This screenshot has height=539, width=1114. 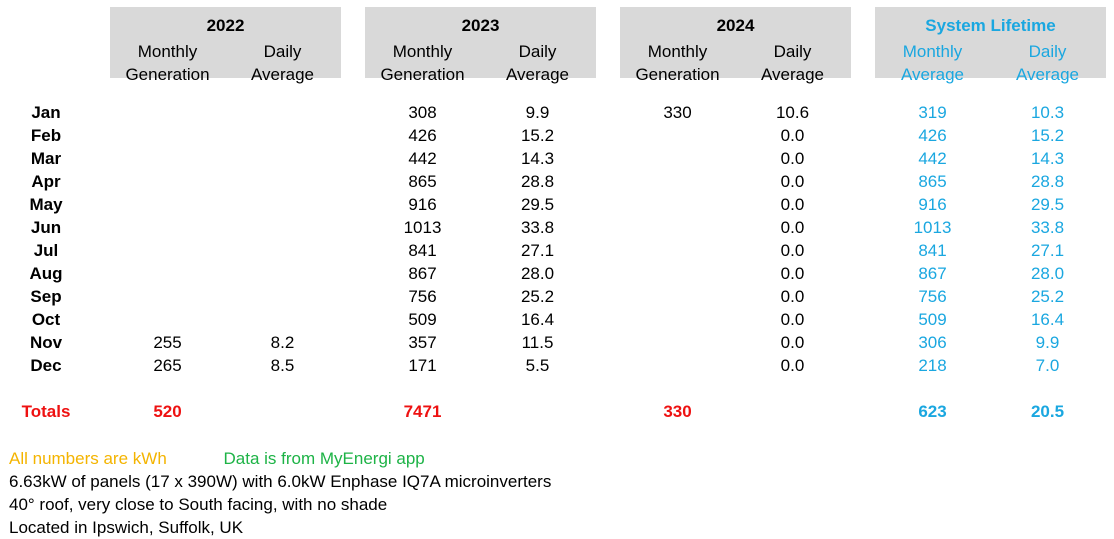 I want to click on table-cell: 330, so click(x=677, y=112).